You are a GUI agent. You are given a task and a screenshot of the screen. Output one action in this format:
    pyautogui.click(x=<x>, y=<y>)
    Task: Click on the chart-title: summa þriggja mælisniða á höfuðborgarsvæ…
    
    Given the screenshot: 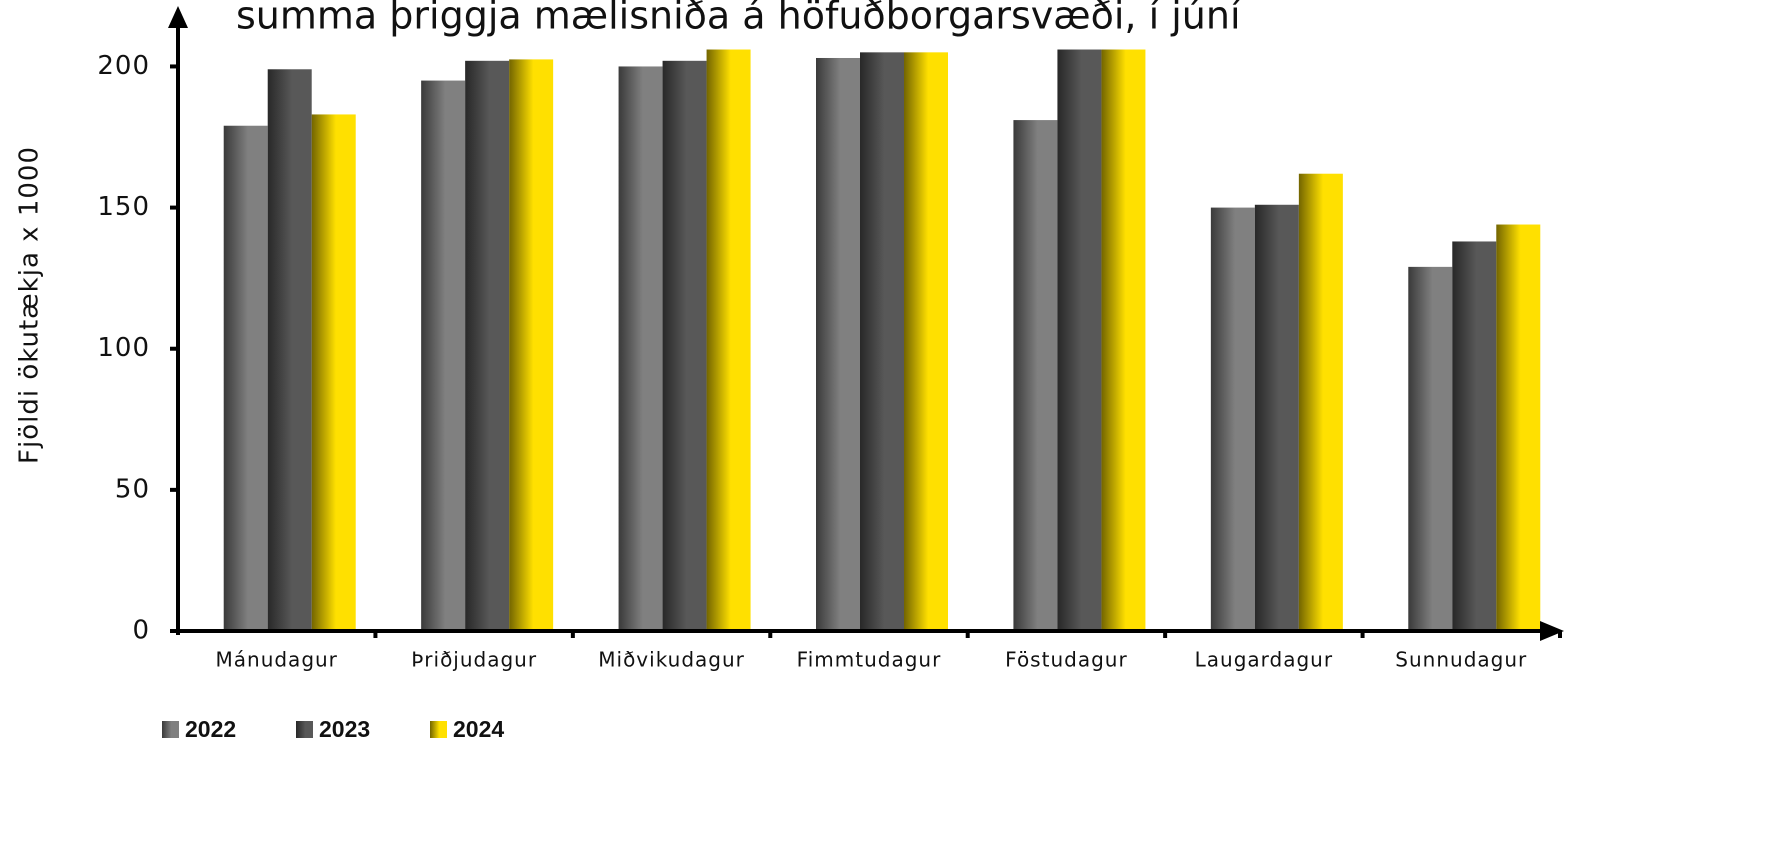 What is the action you would take?
    pyautogui.click(x=739, y=19)
    